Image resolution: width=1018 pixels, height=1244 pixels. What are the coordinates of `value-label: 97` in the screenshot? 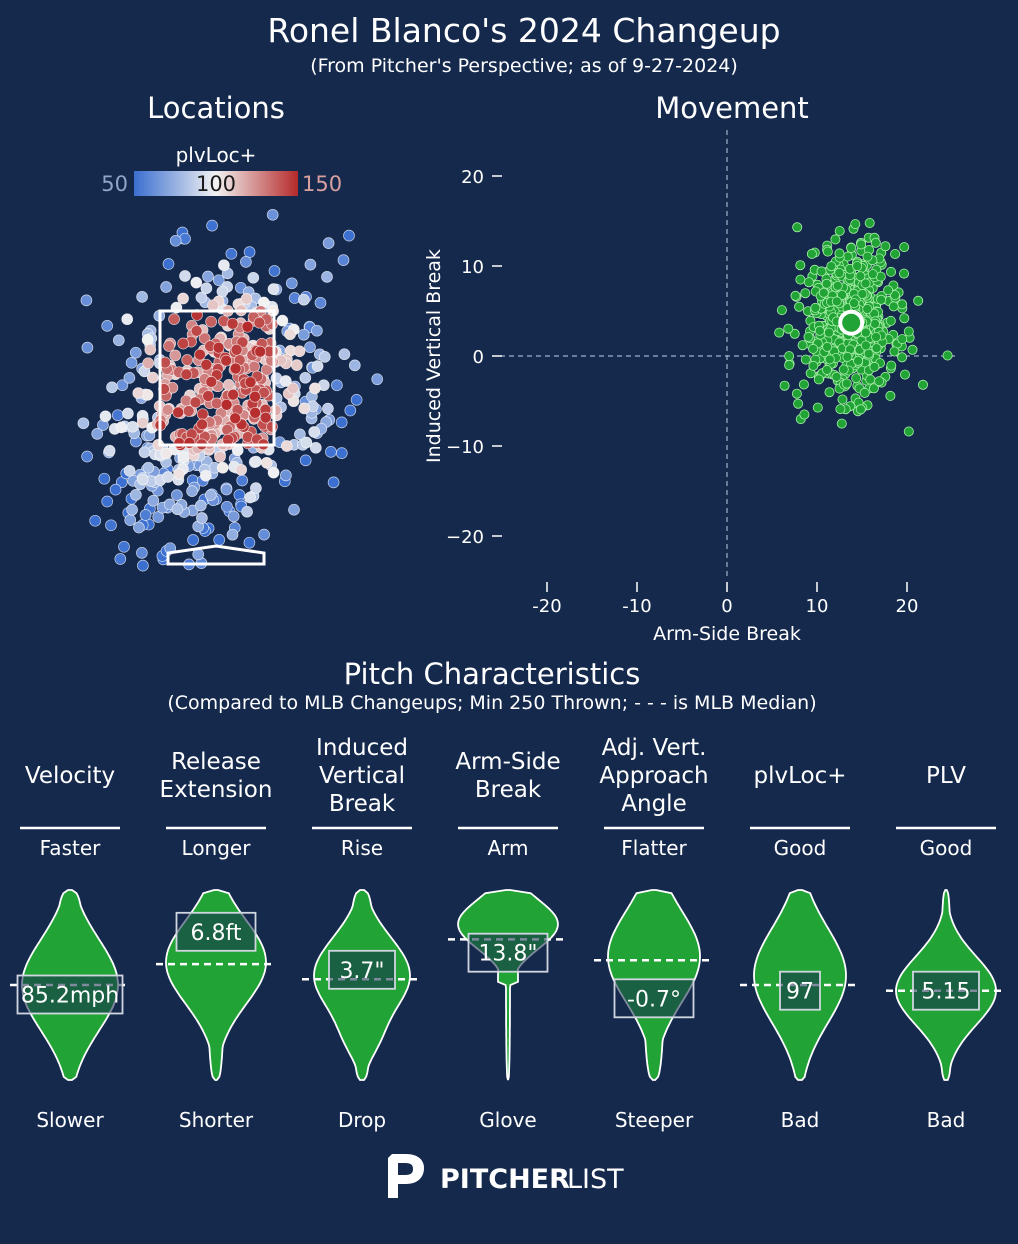 It's located at (800, 992).